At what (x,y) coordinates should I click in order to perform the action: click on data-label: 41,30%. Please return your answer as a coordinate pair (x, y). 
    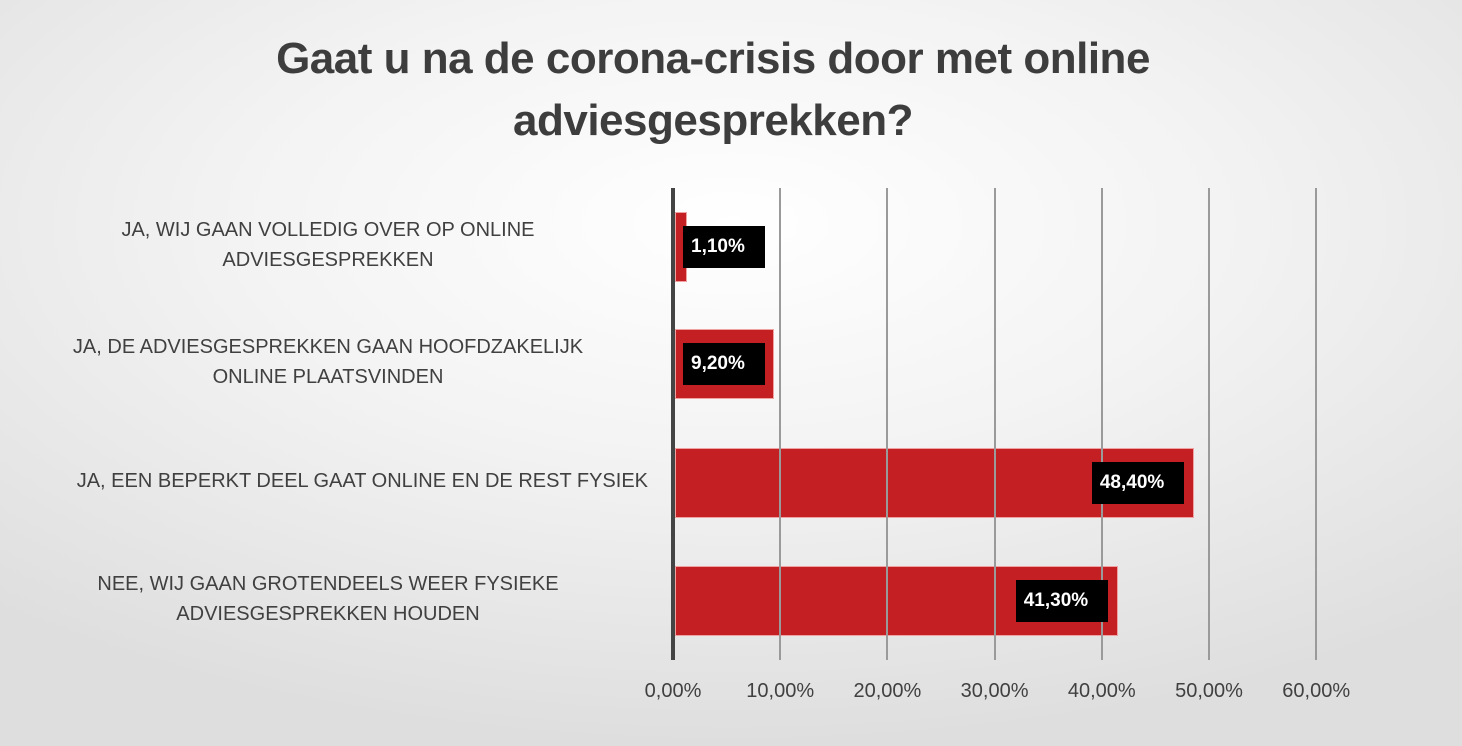
    Looking at the image, I should click on (1061, 601).